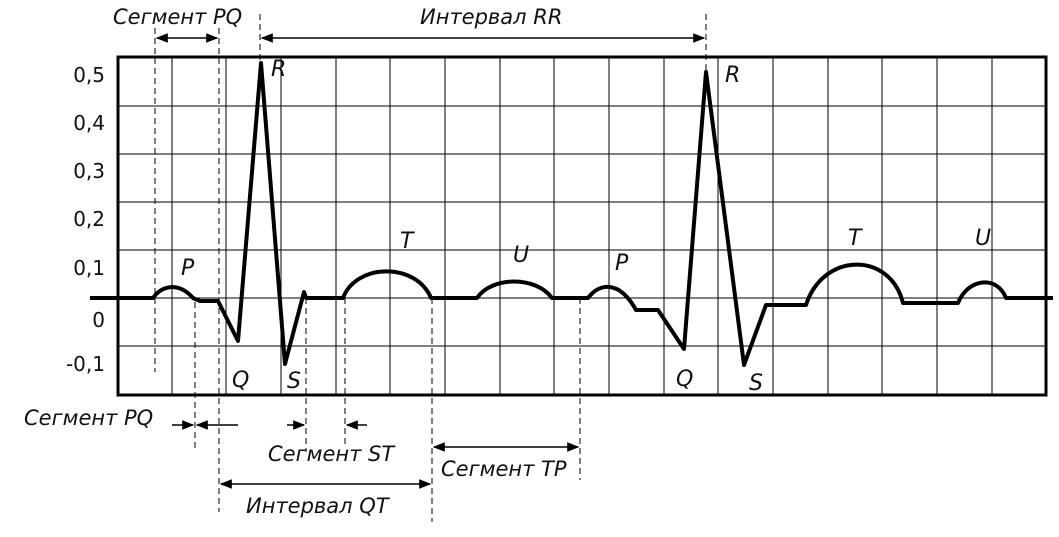 The height and width of the screenshot is (537, 1059). What do you see at coordinates (318, 506) in the screenshot?
I see `interval-qt-label: Интервал QT` at bounding box center [318, 506].